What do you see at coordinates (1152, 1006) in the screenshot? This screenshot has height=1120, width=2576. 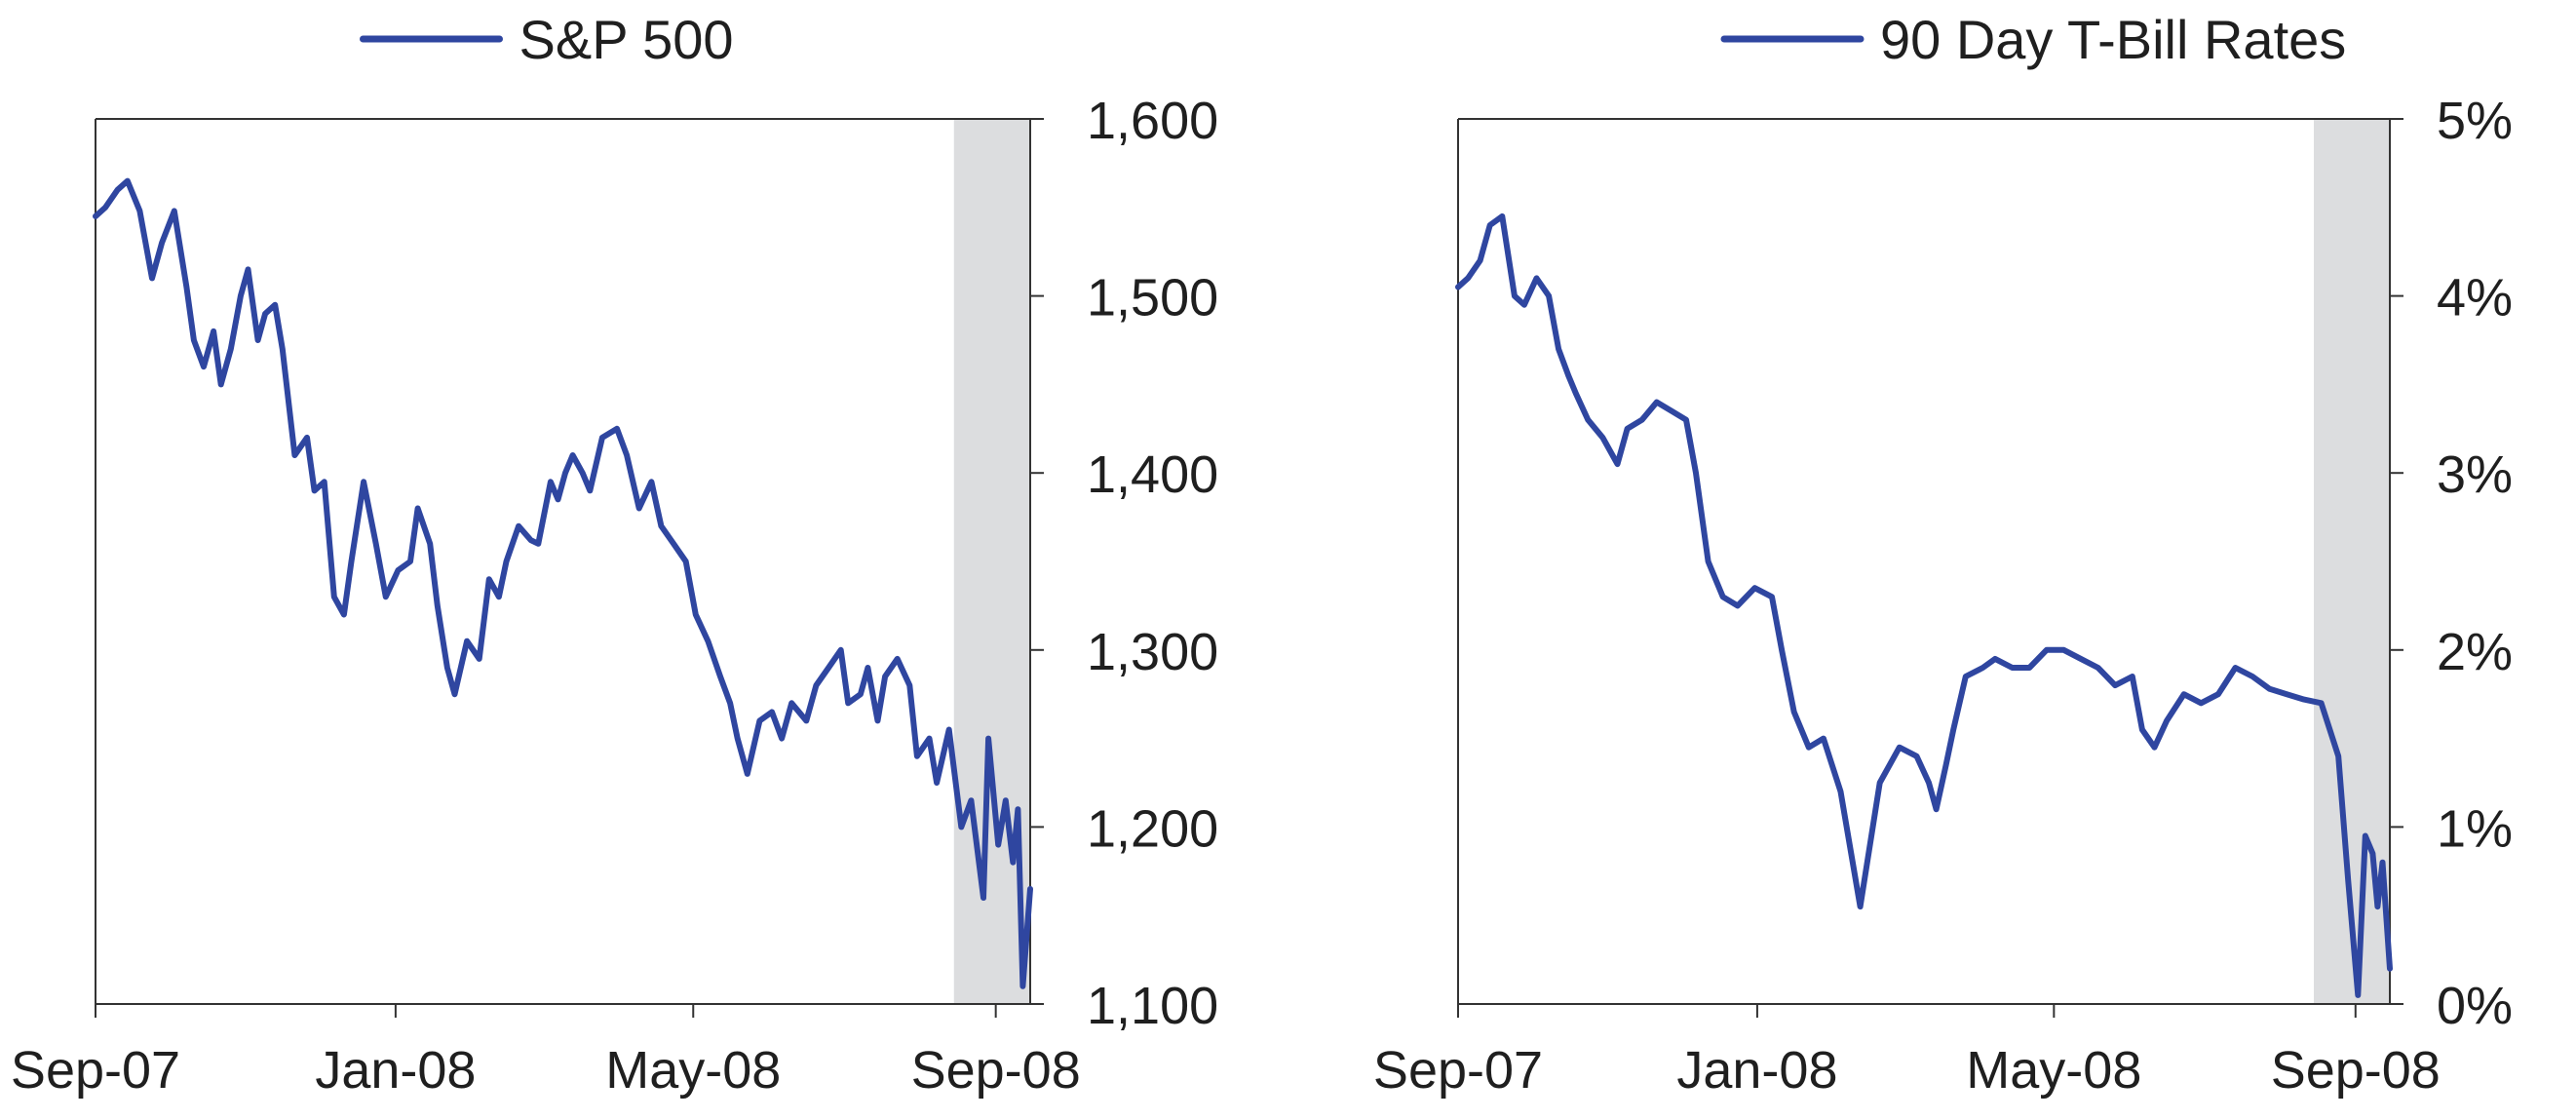 I see `y-tick-label: 1,100` at bounding box center [1152, 1006].